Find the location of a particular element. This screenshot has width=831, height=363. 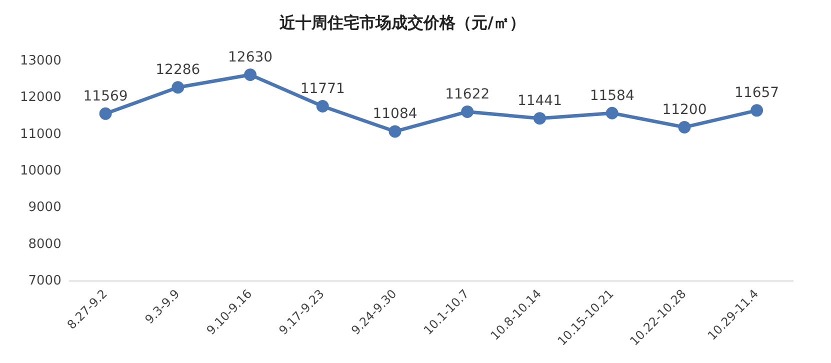

data-label: 11084 is located at coordinates (395, 114).